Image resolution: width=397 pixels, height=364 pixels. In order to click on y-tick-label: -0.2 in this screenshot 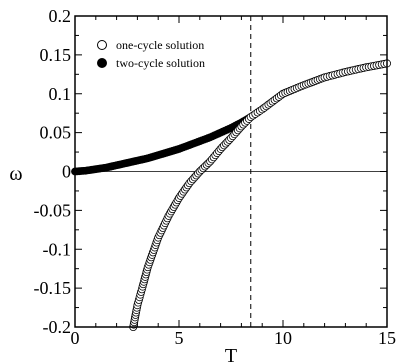, I will do `click(57, 327)`.